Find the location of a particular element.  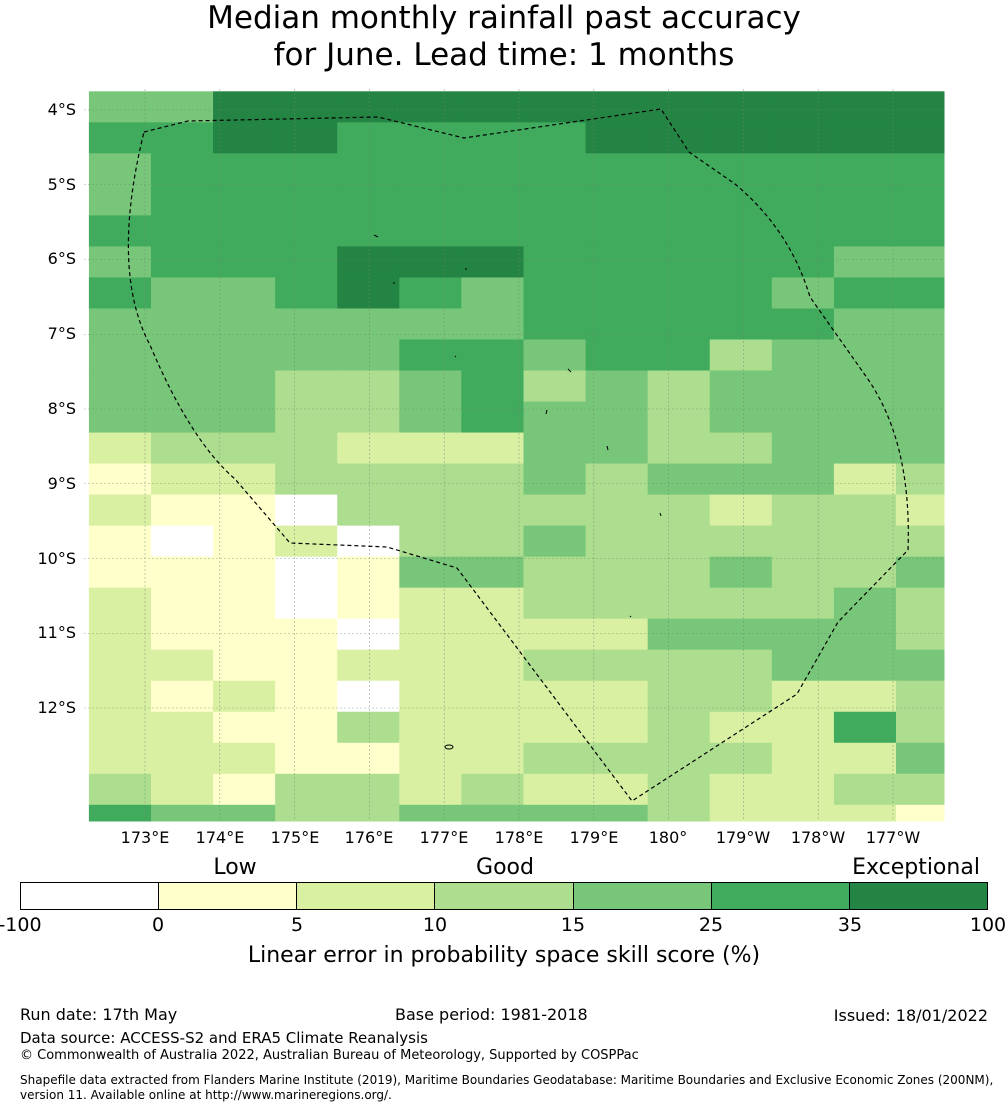

base-period: Base period: 1981-2018 is located at coordinates (491, 1014).